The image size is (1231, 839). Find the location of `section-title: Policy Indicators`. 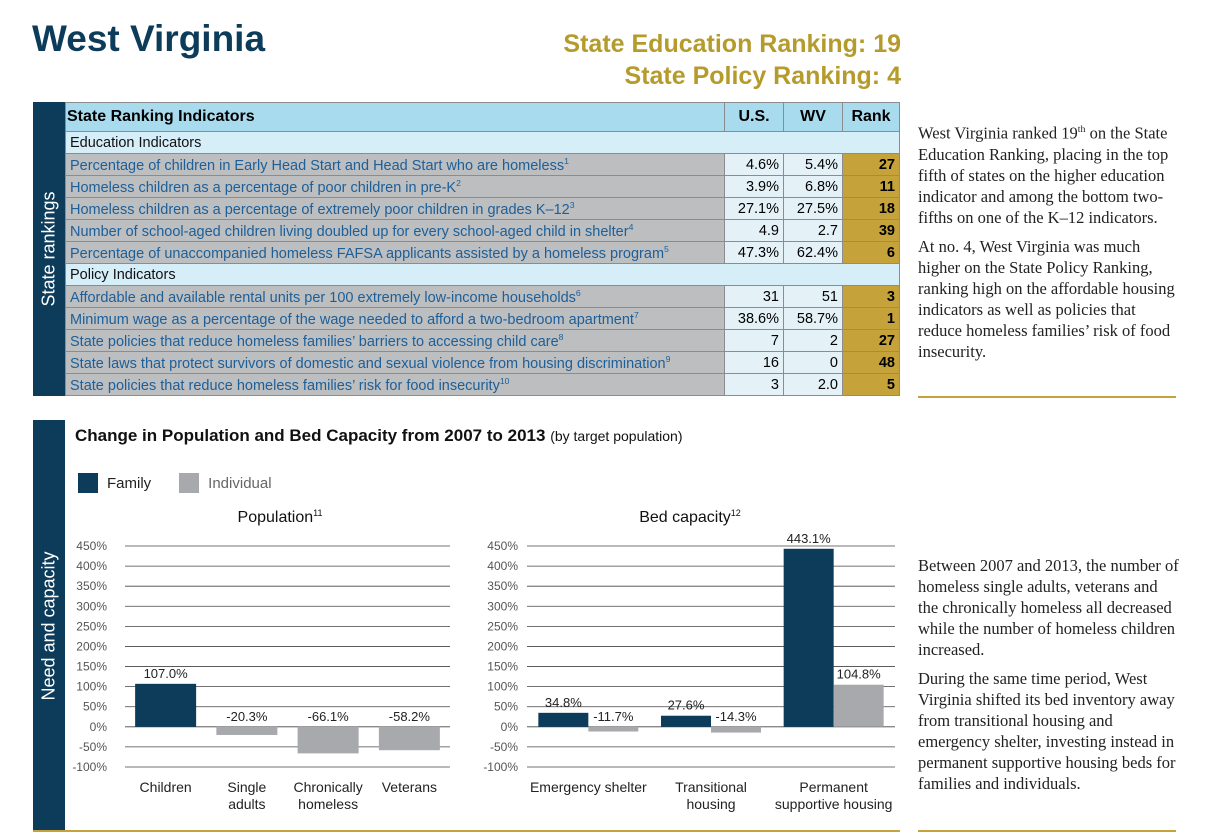

section-title: Policy Indicators is located at coordinates (482, 274).